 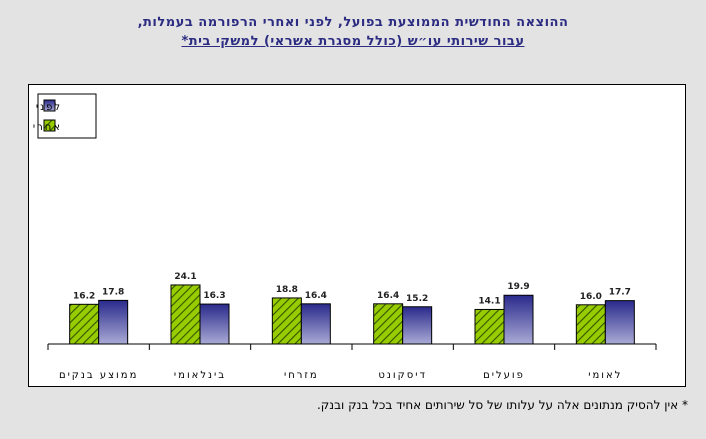 I want to click on x-tick-label-4: בינלאומי, so click(x=200, y=375).